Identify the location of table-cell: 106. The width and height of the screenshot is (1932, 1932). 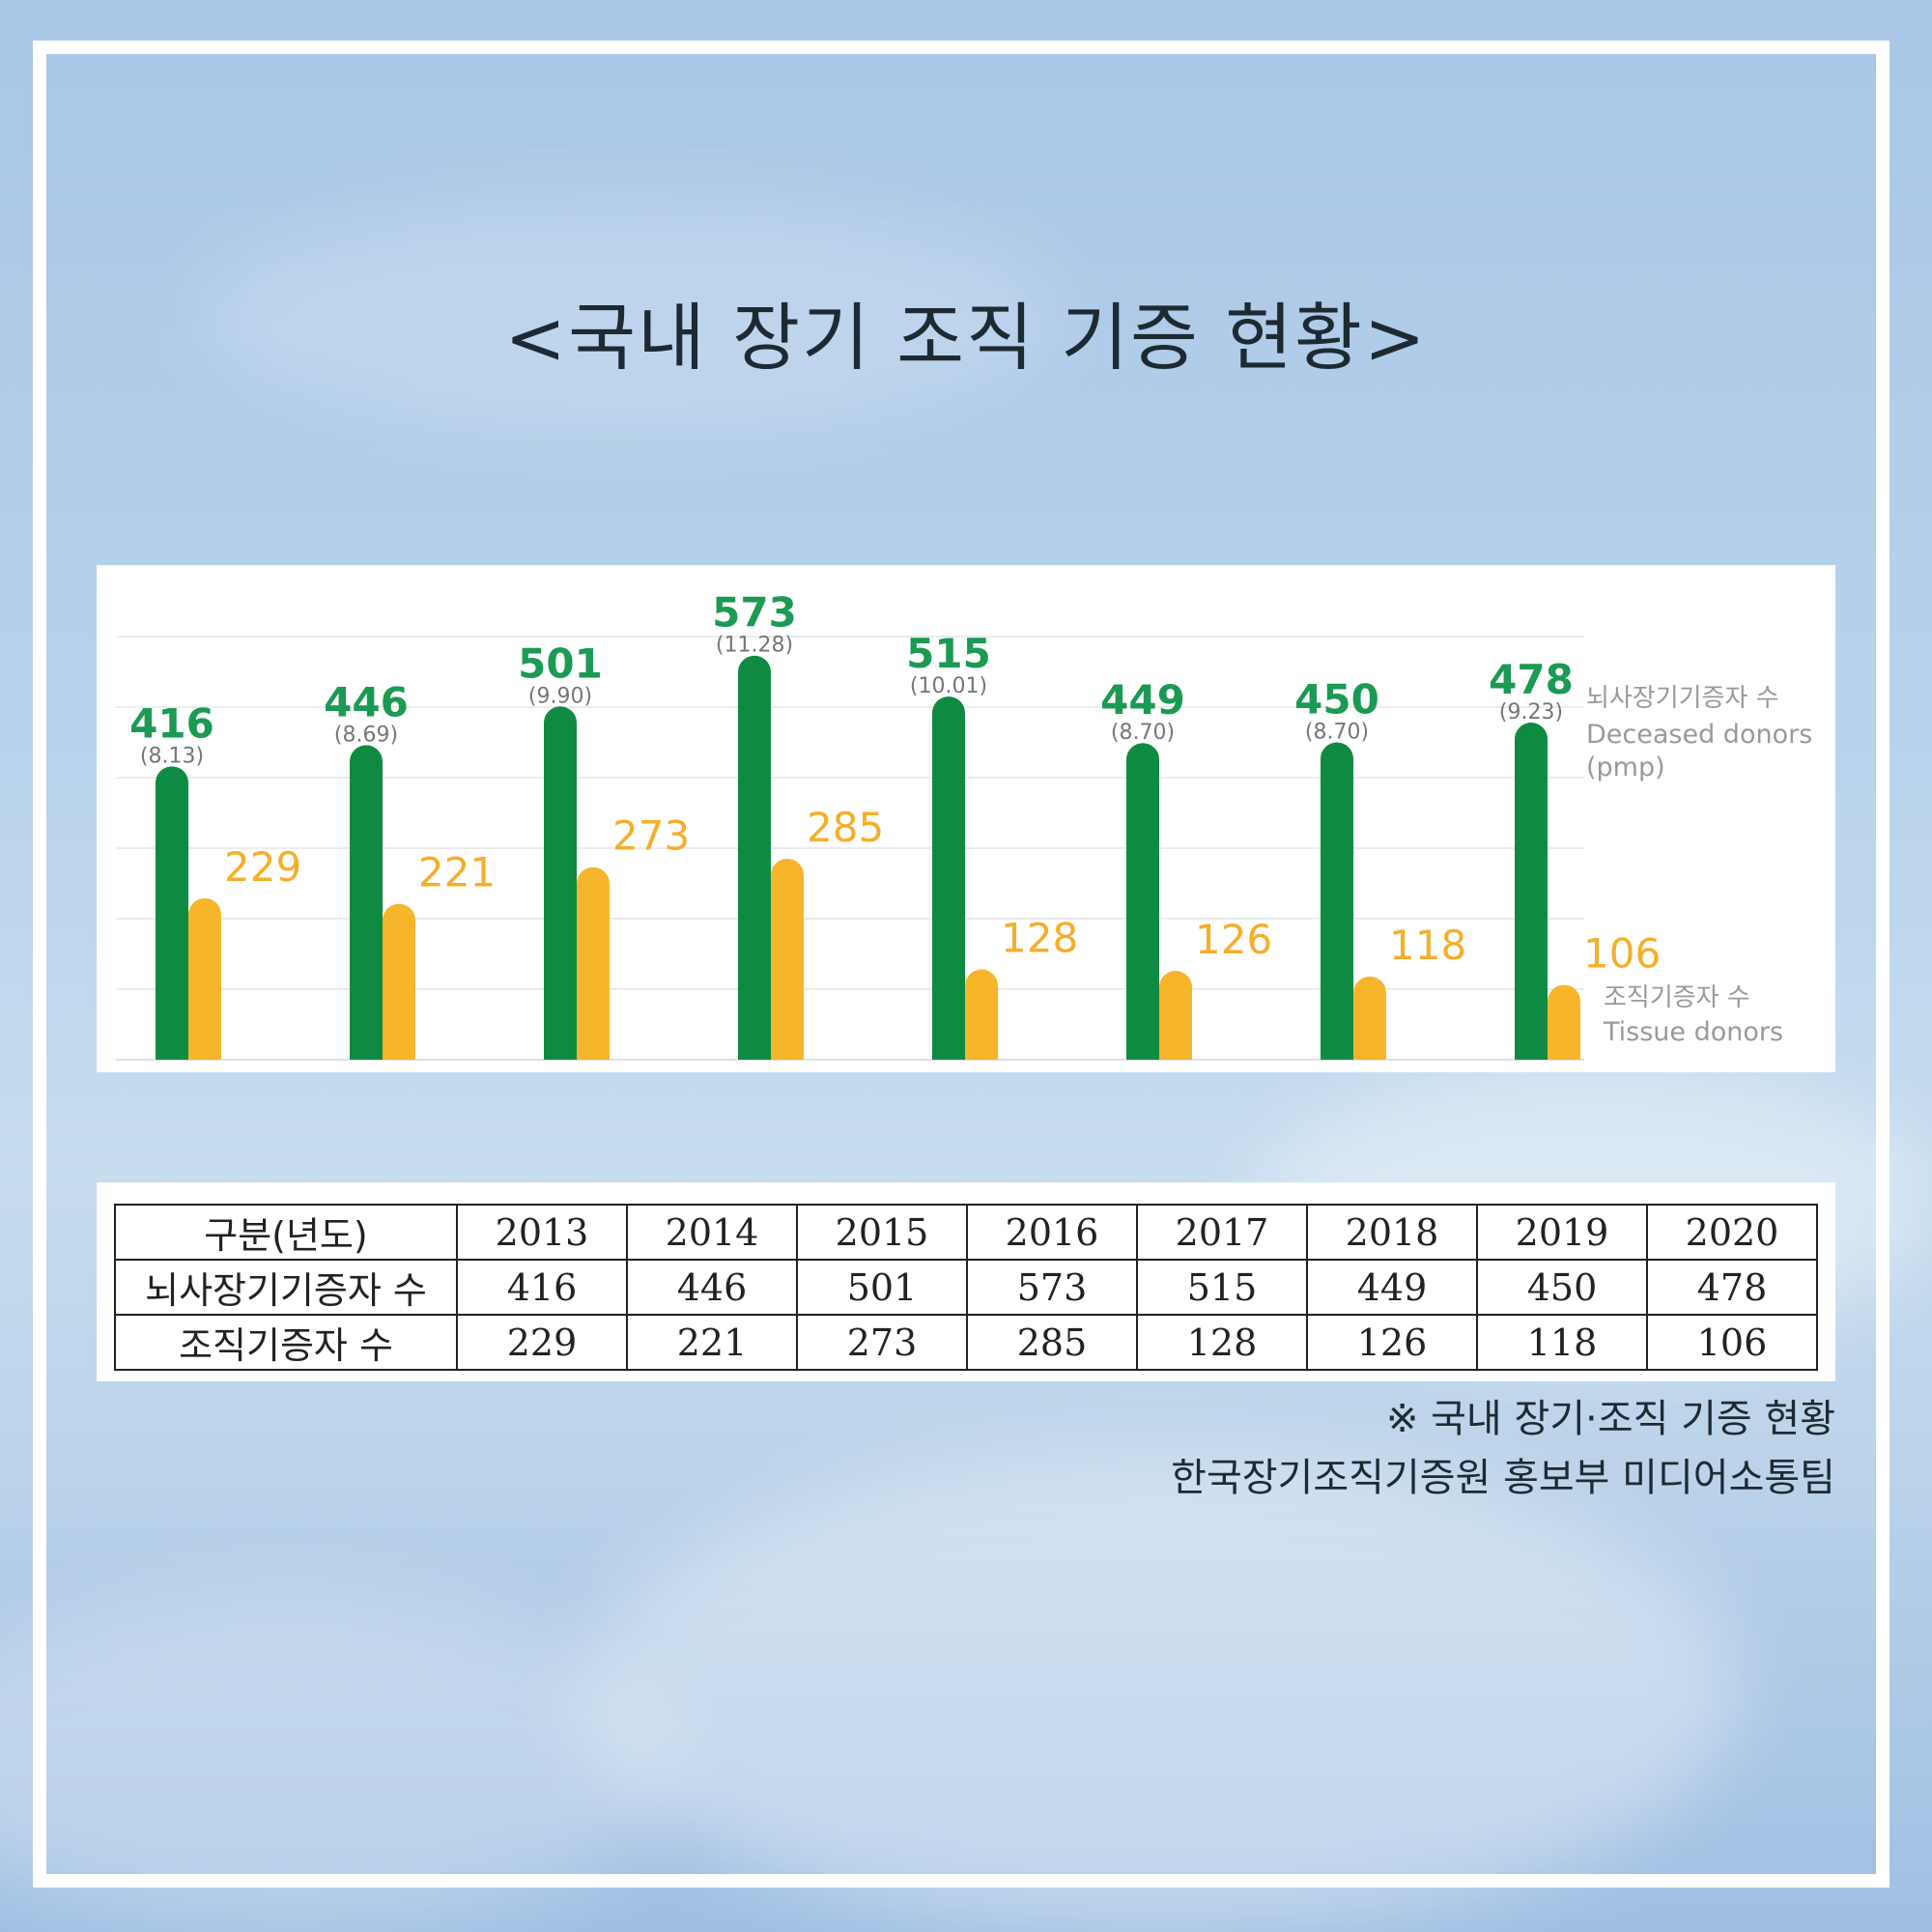
(1732, 1342).